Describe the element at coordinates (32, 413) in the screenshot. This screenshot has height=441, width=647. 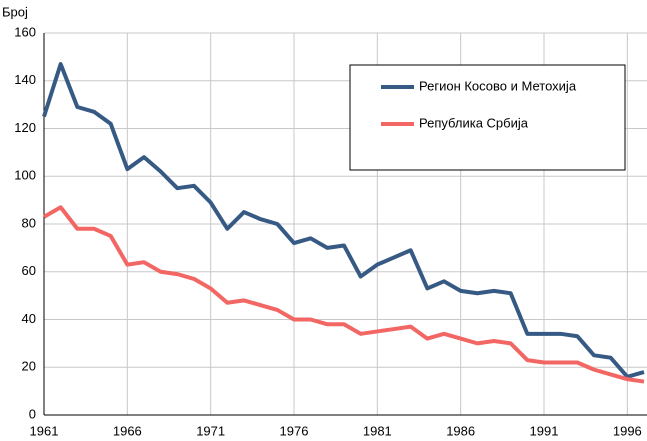
I see `y-tick-label: 0` at that location.